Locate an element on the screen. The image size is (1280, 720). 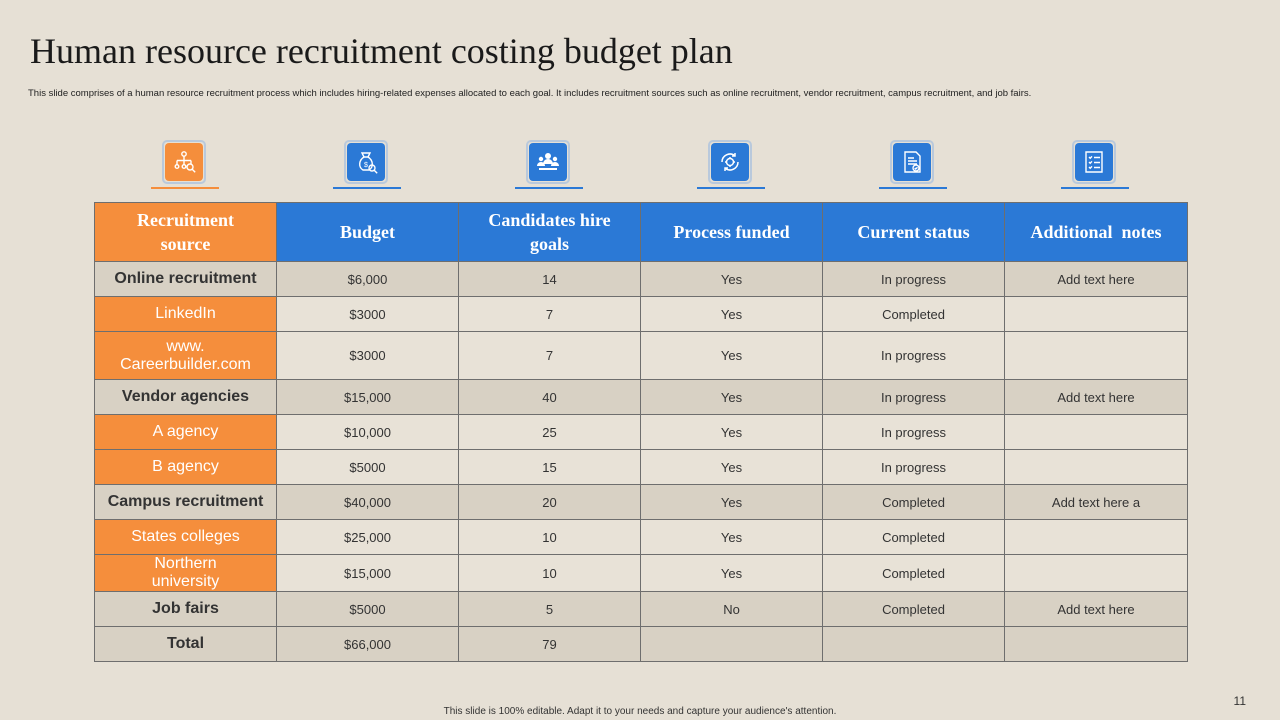
money-bag-search-icon: $ is located at coordinates (366, 162).